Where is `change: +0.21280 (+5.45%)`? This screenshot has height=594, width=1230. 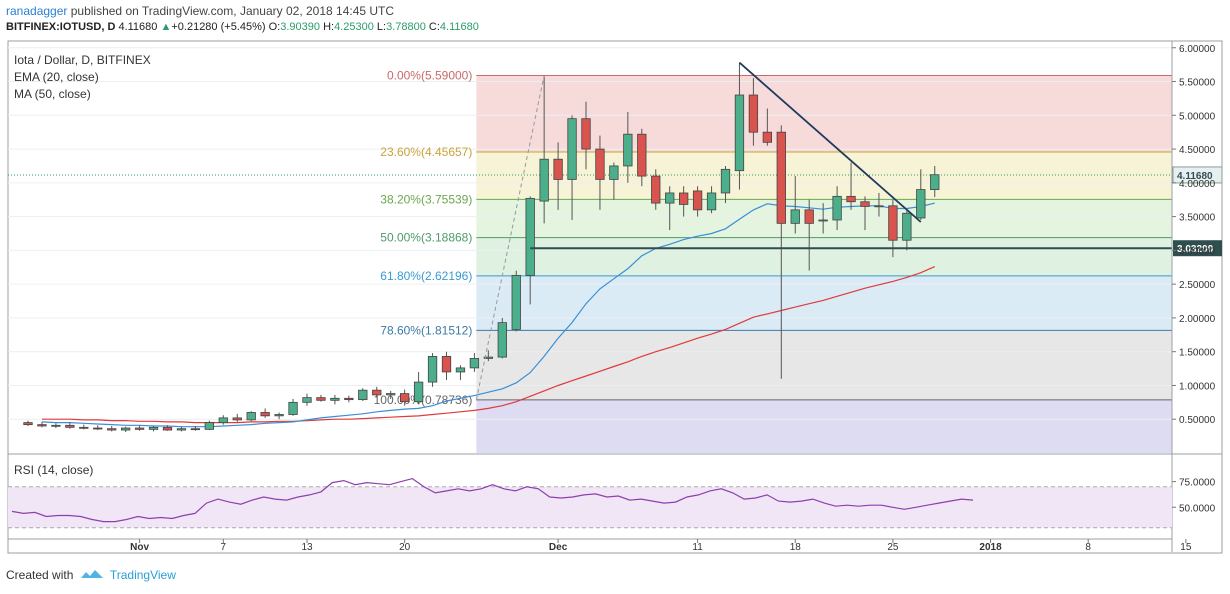 change: +0.21280 (+5.45%) is located at coordinates (218, 27).